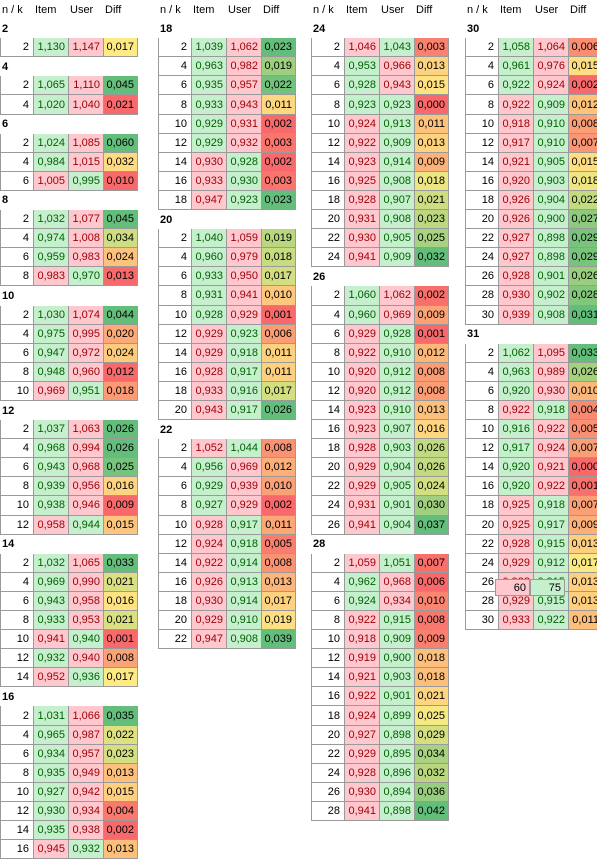  I want to click on item-cell: 0,959, so click(50, 258).